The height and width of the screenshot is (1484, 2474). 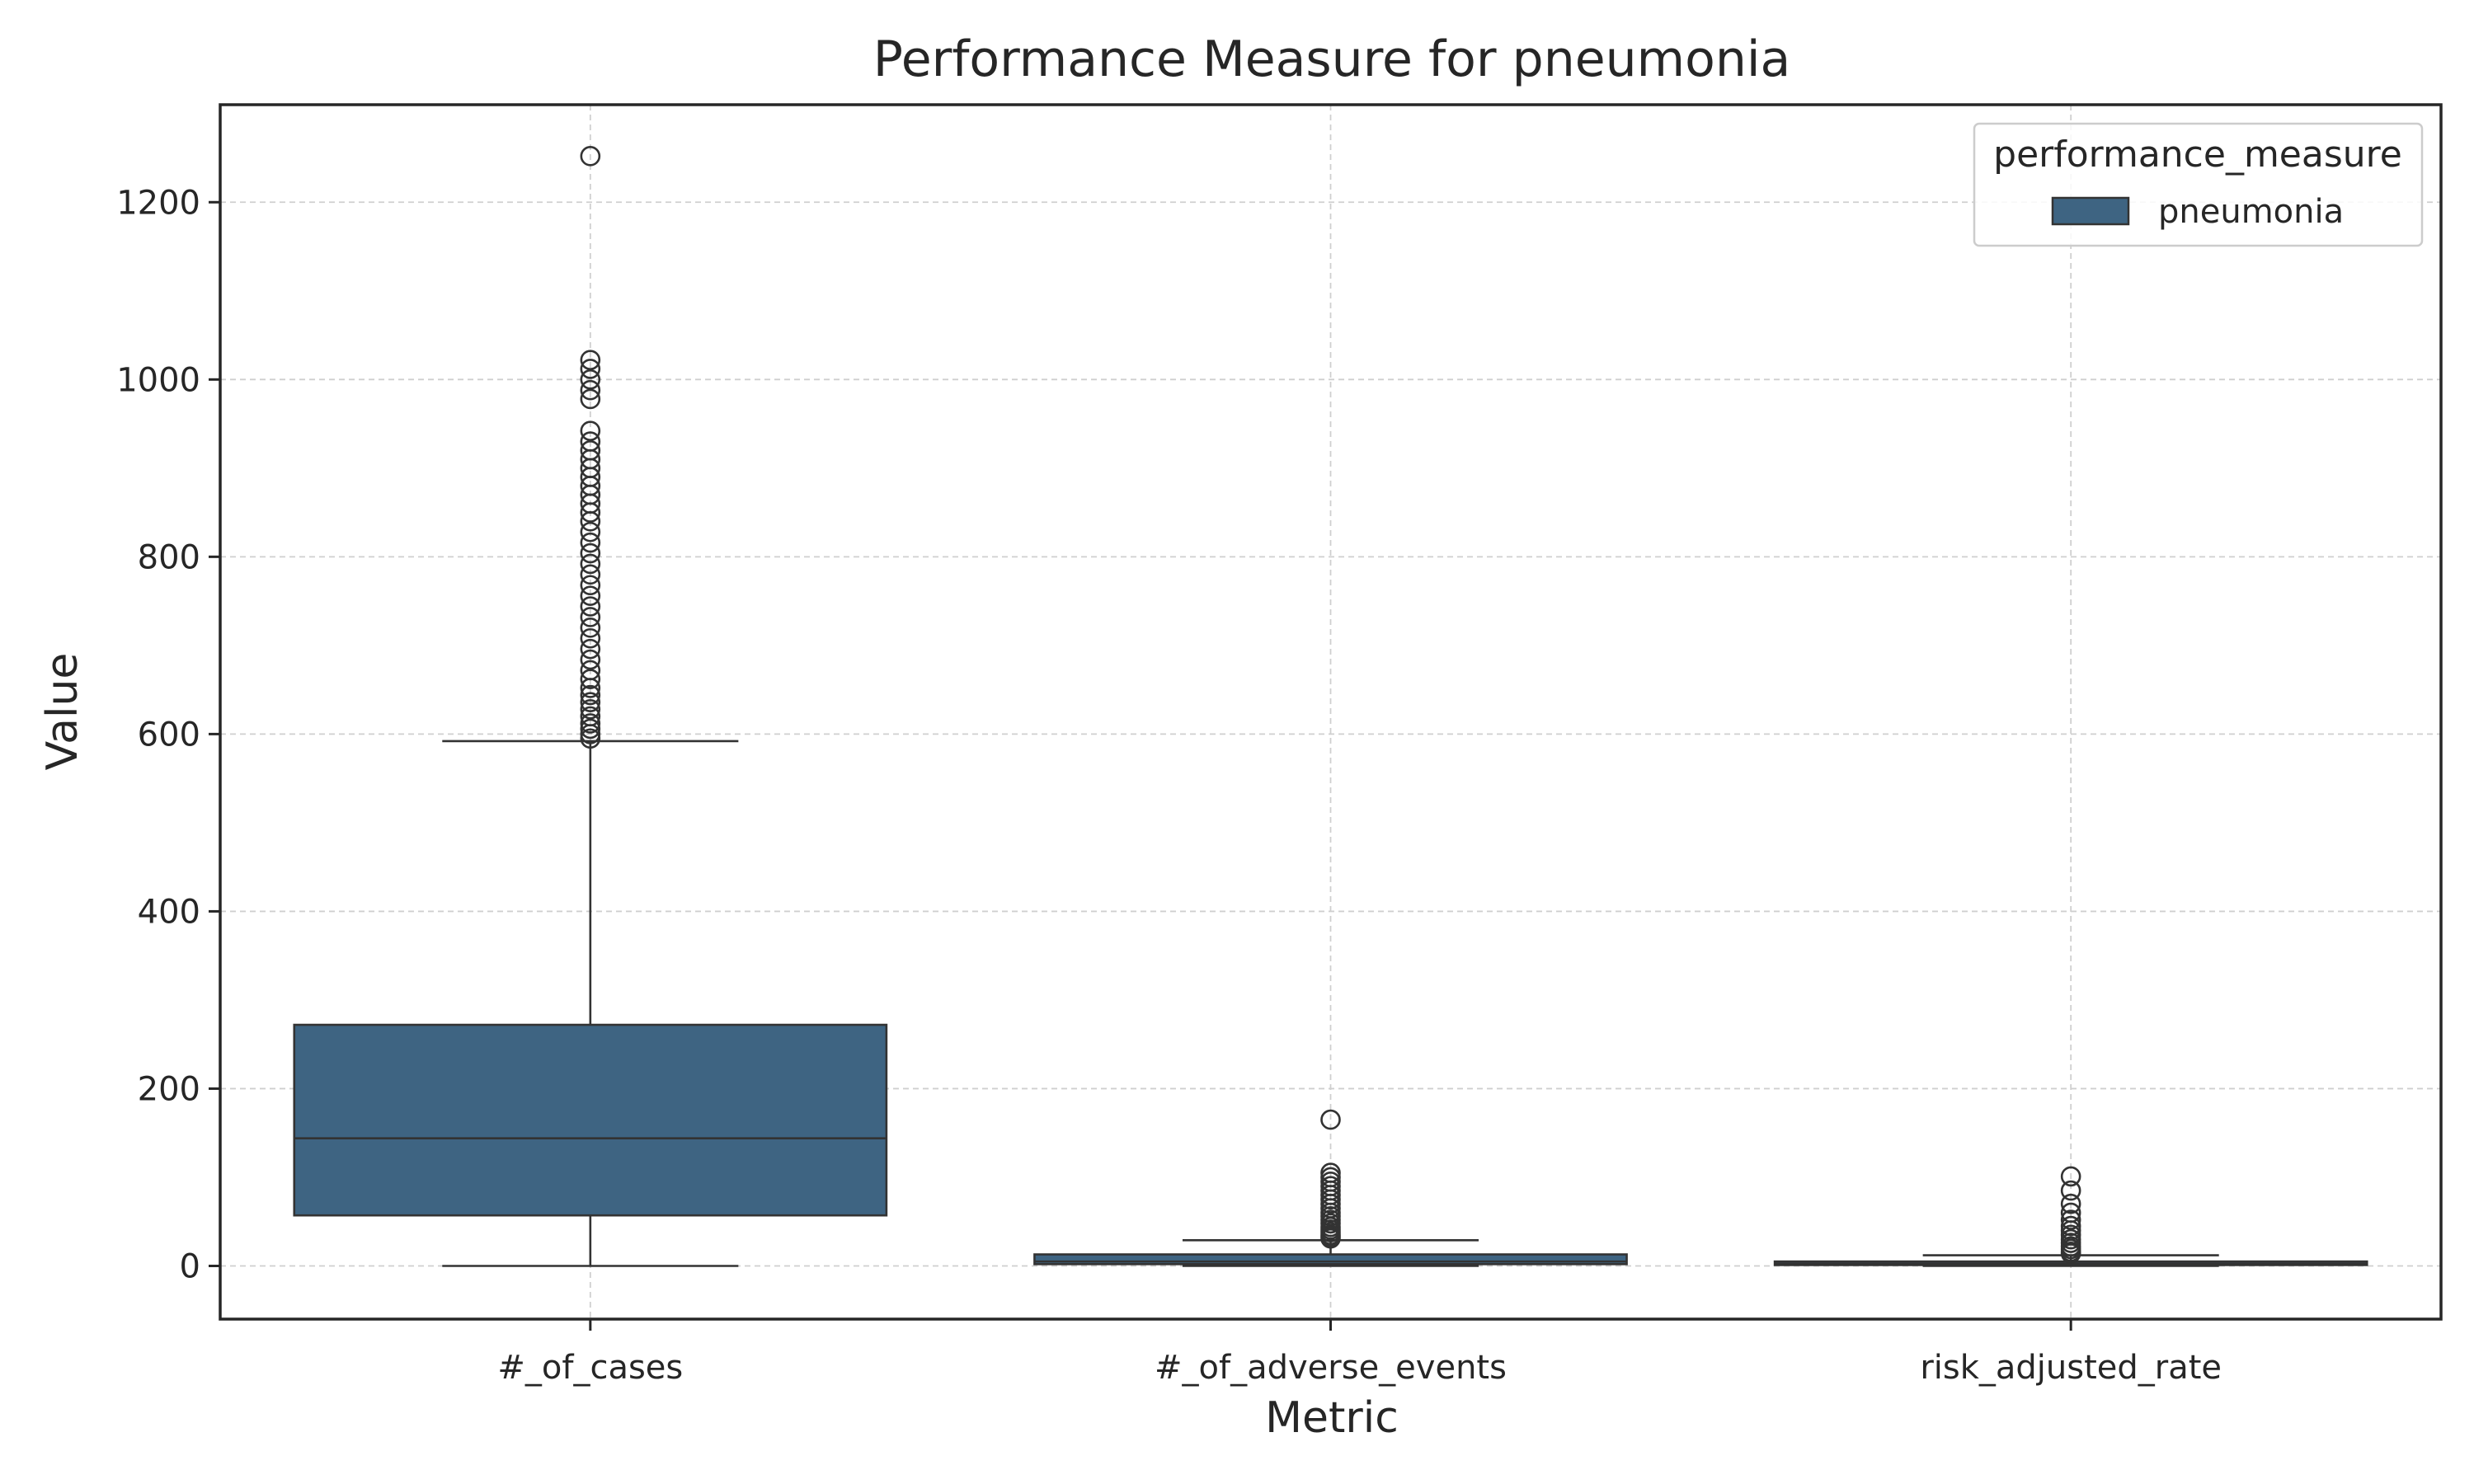 What do you see at coordinates (1332, 1418) in the screenshot?
I see `x-axis-label: Metric` at bounding box center [1332, 1418].